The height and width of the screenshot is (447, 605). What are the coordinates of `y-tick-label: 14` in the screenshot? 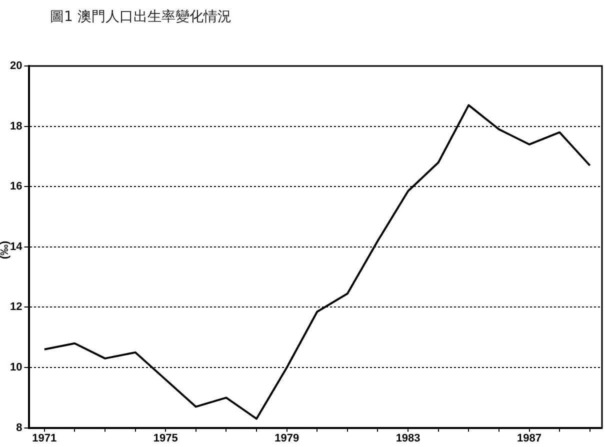 It's located at (17, 246).